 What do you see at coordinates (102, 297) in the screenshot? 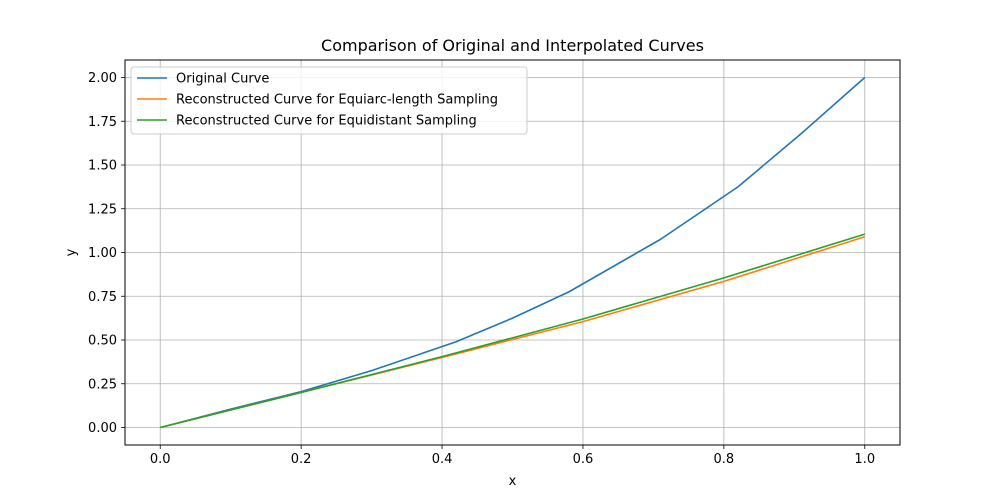
I see `y-tick-label: 0.75` at bounding box center [102, 297].